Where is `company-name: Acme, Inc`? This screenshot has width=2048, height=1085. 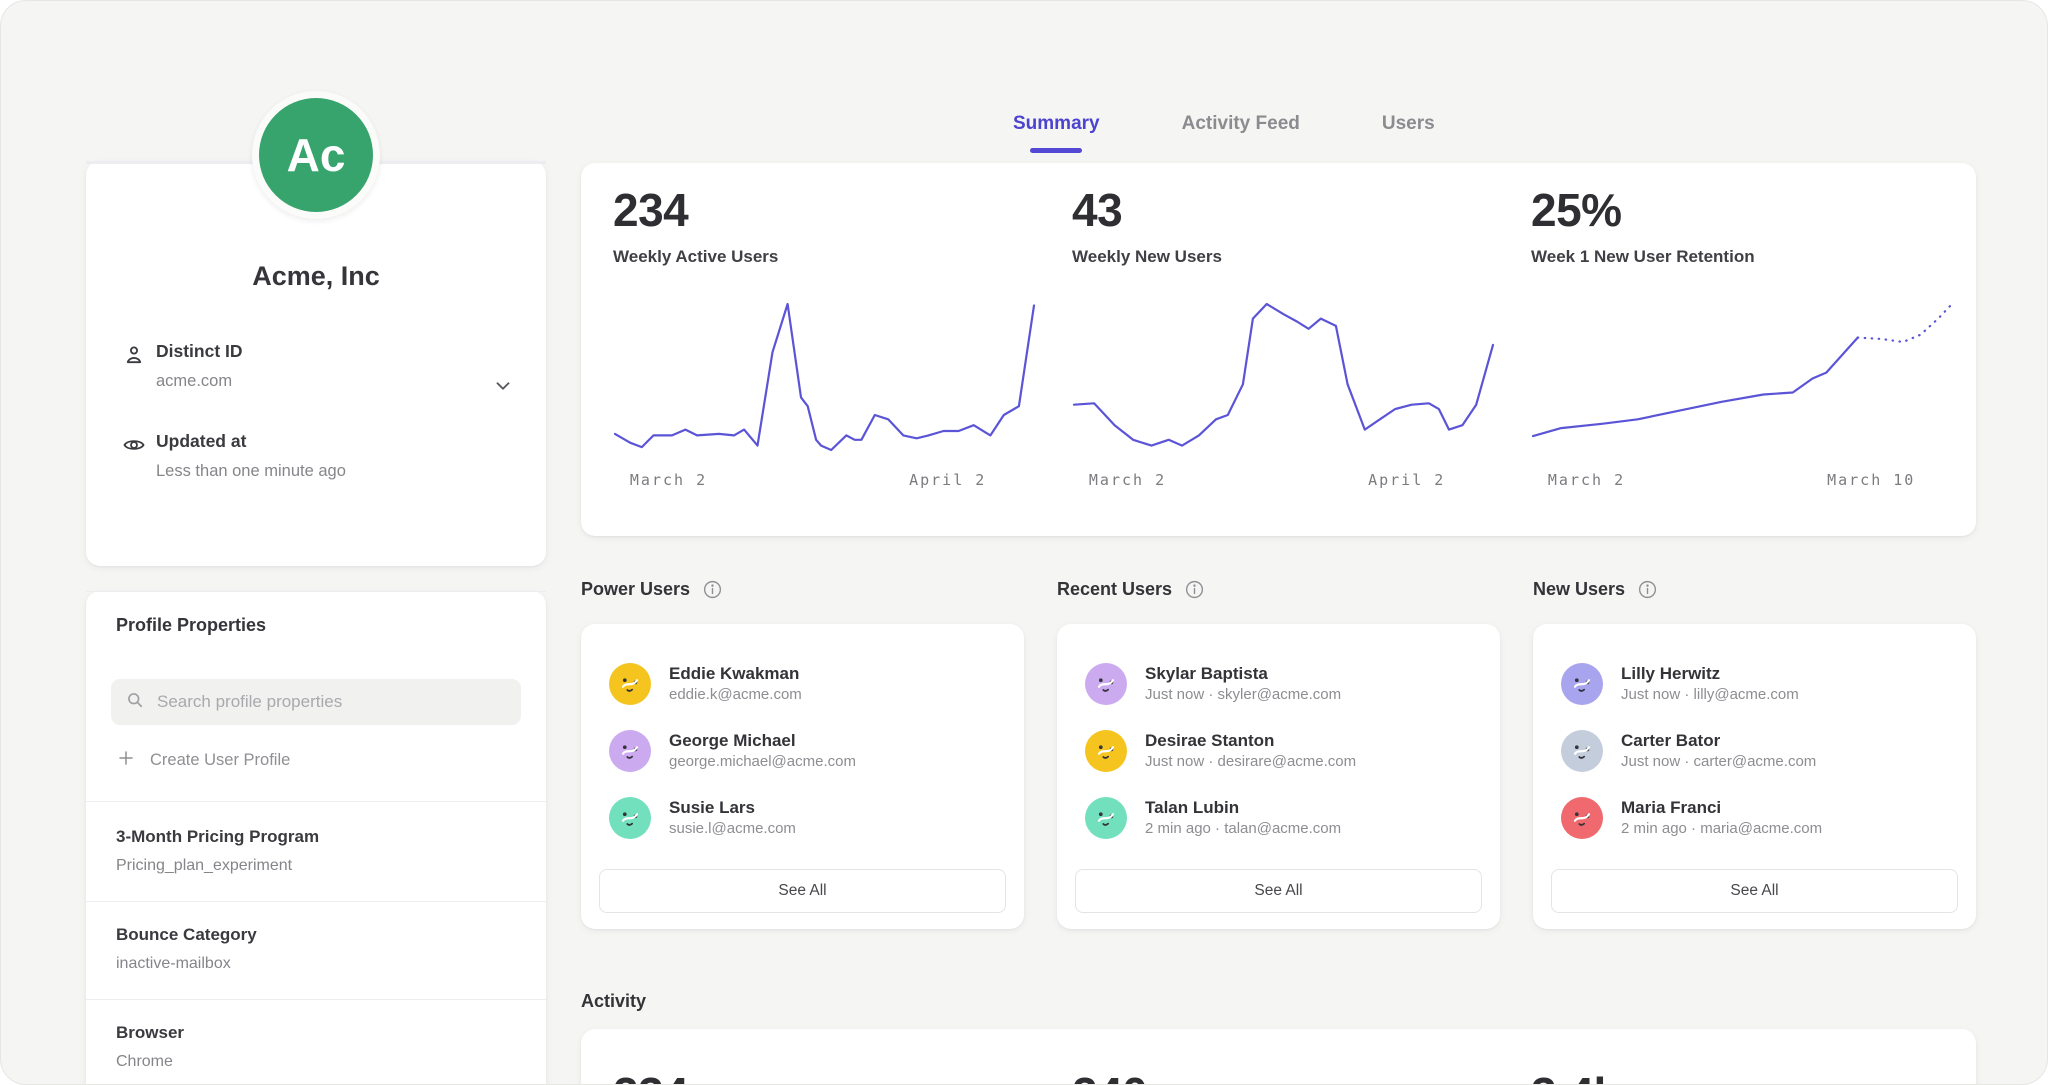 company-name: Acme, Inc is located at coordinates (316, 276).